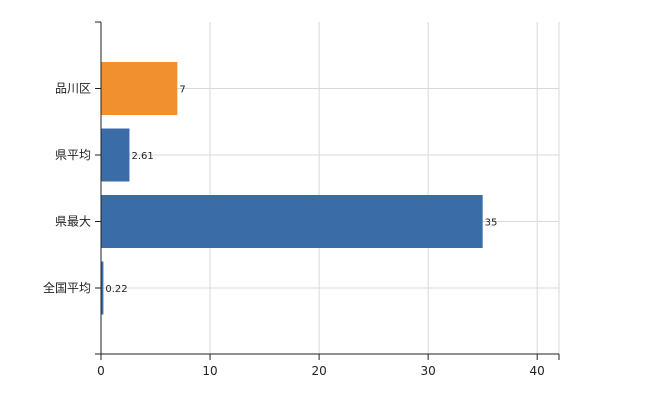 This screenshot has height=404, width=650. Describe the element at coordinates (73, 89) in the screenshot. I see `category-label-1: 品川区` at that location.